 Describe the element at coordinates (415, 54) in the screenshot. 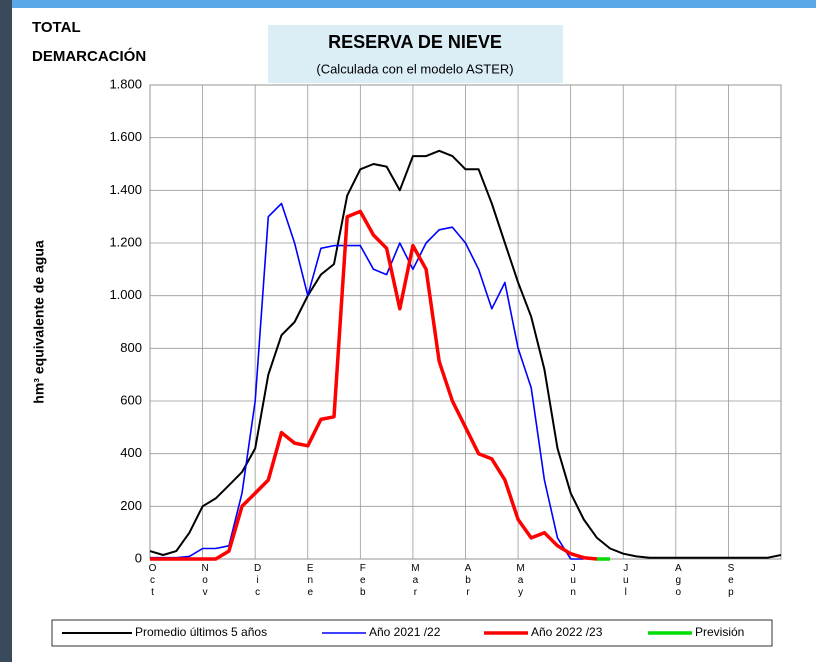

I see `title-box` at that location.